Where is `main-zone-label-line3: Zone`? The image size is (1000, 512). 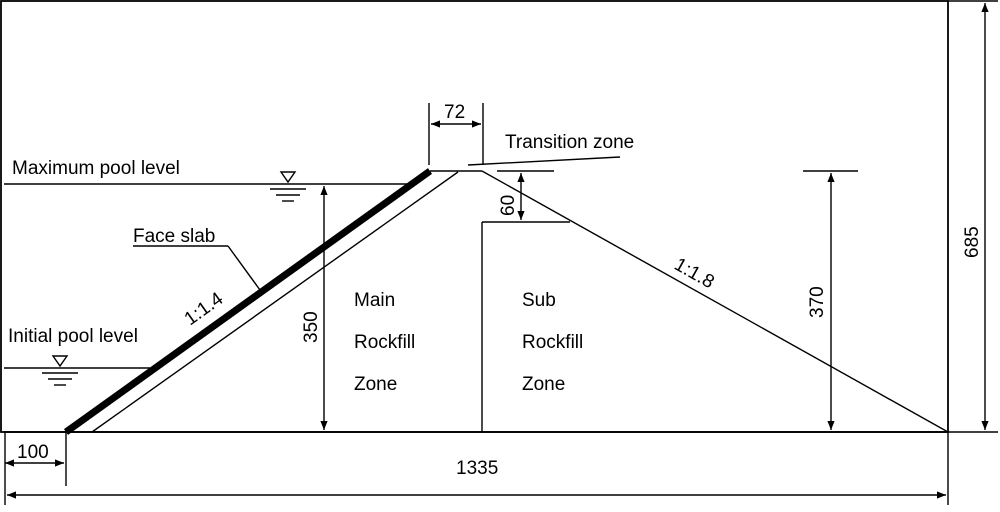 main-zone-label-line3: Zone is located at coordinates (375, 384).